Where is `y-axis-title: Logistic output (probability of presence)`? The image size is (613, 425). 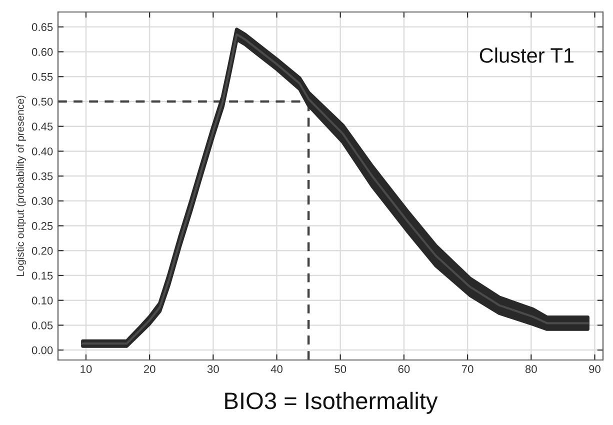
y-axis-title: Logistic output (probability of presence) is located at coordinates (21, 186).